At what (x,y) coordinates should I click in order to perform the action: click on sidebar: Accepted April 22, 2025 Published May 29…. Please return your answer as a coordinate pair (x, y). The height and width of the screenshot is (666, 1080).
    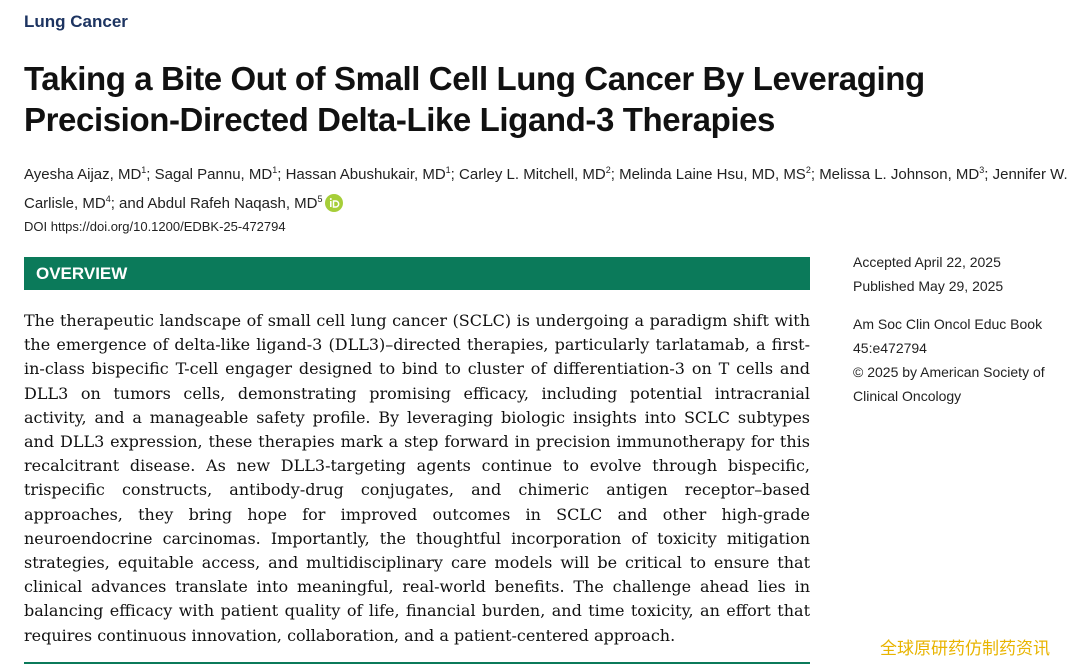
    Looking at the image, I should click on (953, 329).